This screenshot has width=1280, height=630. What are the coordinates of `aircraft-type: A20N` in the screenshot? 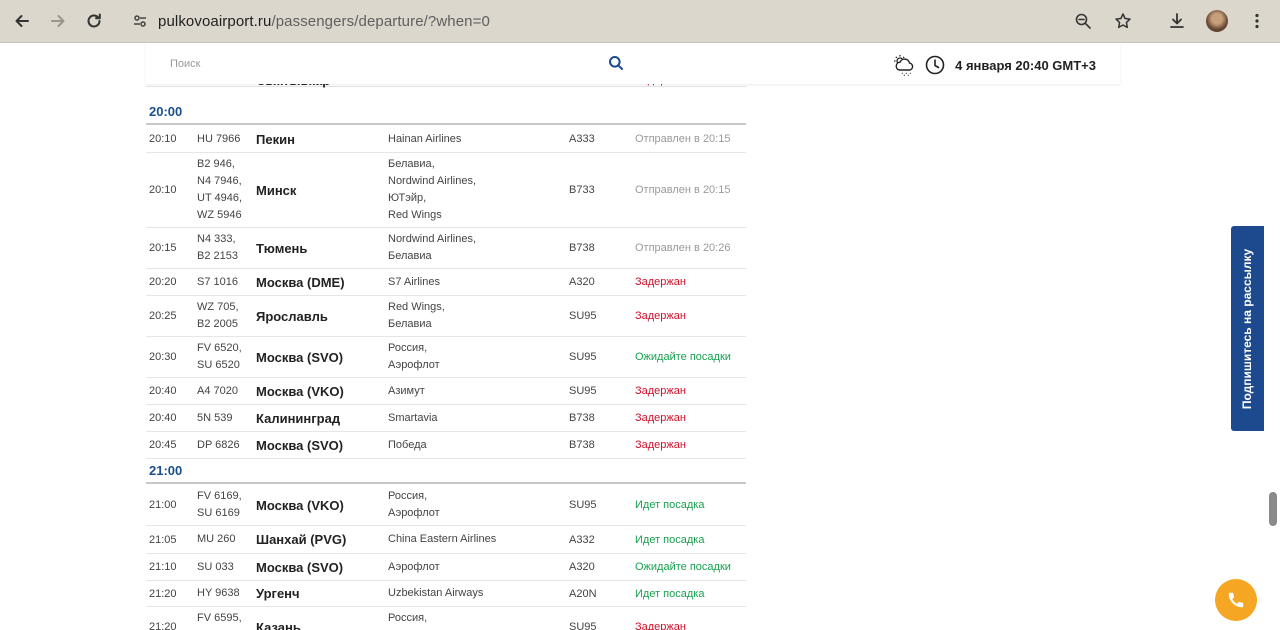 It's located at (583, 593).